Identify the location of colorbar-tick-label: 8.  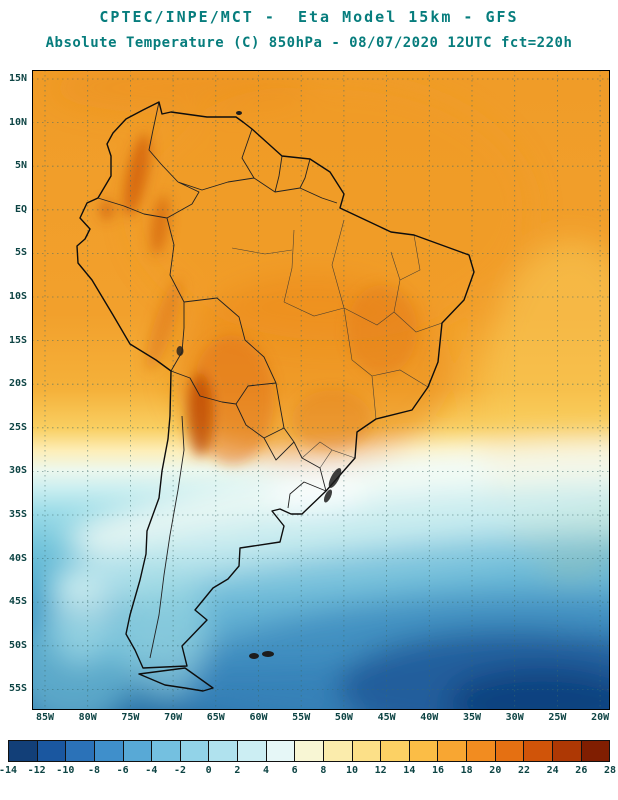
(323, 770).